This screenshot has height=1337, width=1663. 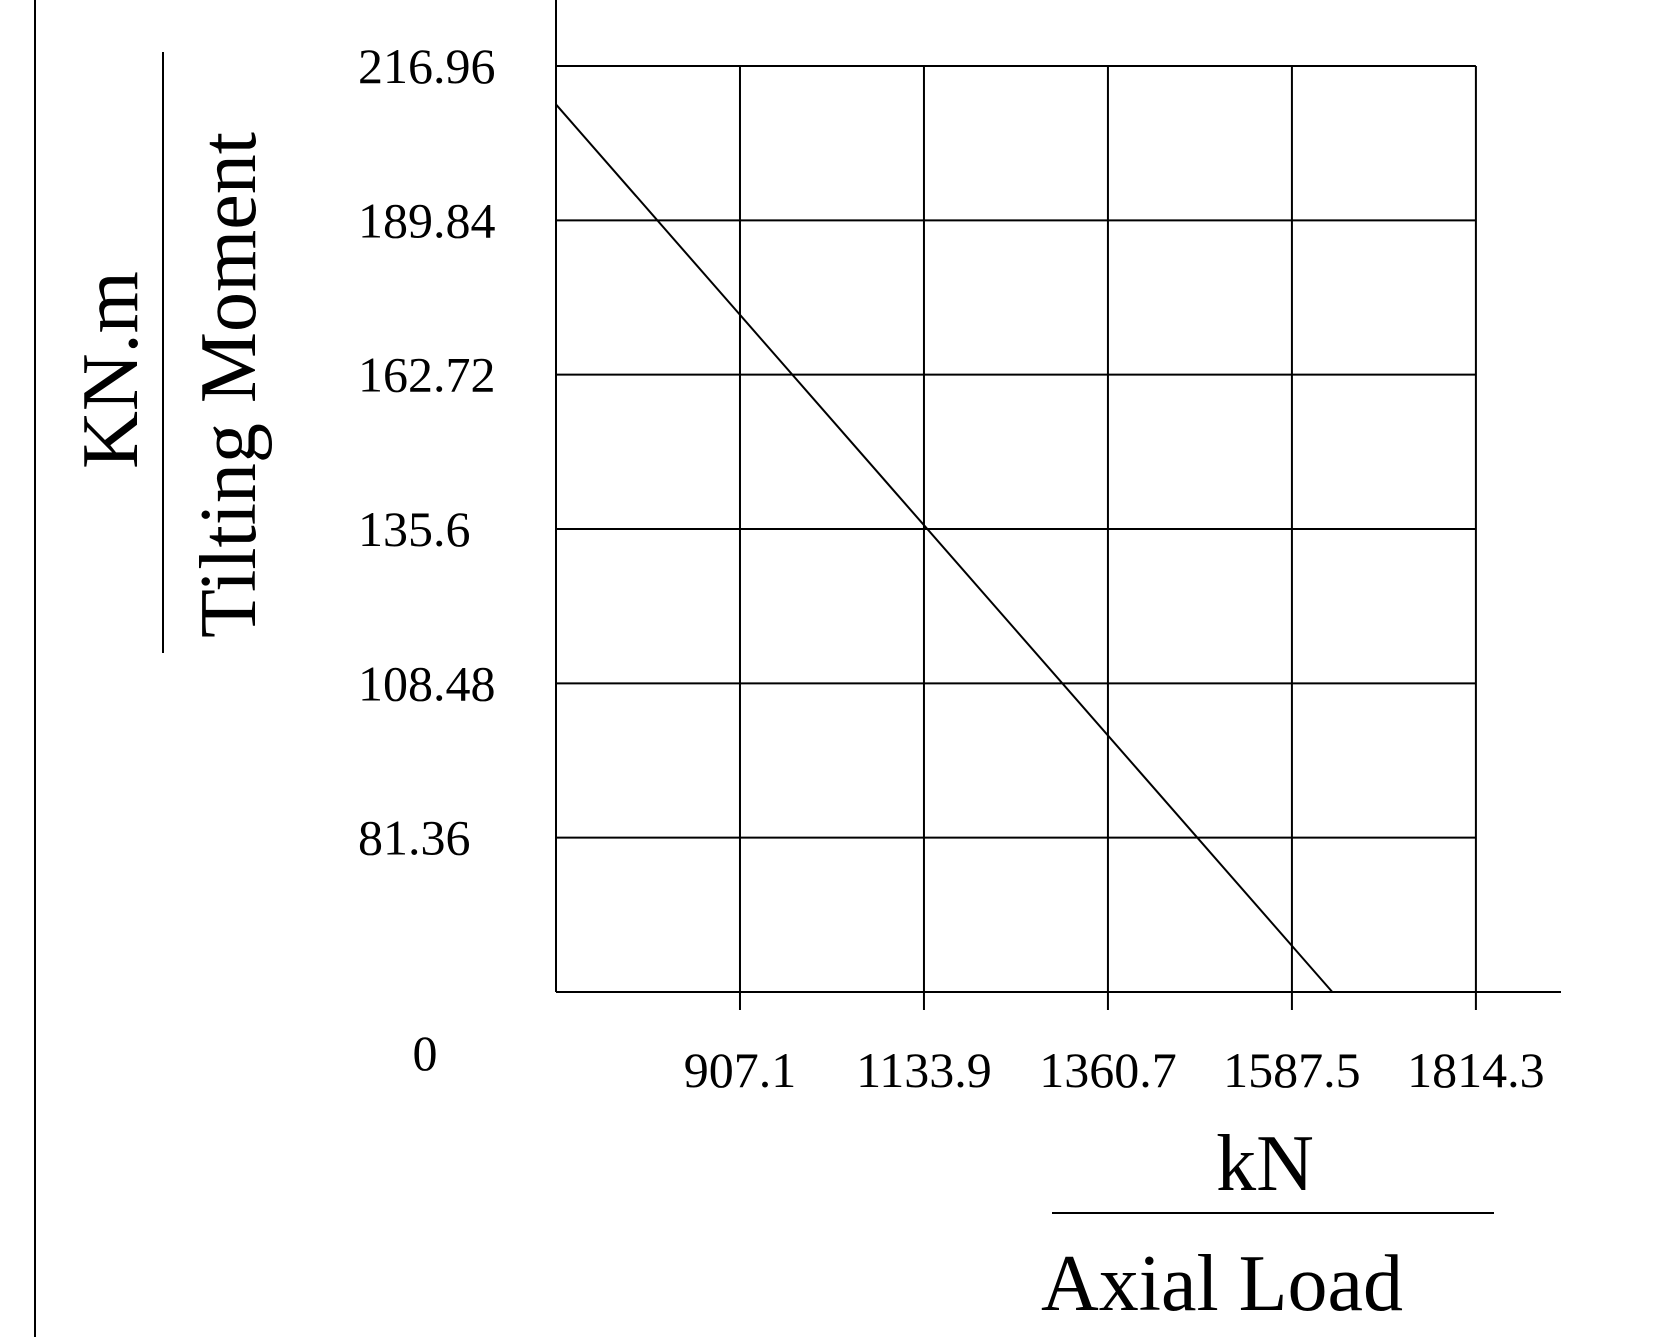 I want to click on x-tick-label: 907.1, so click(x=740, y=1070).